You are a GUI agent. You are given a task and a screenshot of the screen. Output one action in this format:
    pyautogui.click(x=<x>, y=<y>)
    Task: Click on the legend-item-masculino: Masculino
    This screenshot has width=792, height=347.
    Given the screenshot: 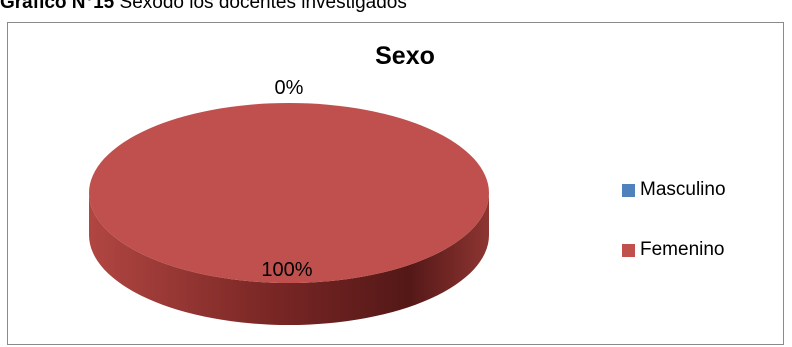 What is the action you would take?
    pyautogui.click(x=674, y=190)
    